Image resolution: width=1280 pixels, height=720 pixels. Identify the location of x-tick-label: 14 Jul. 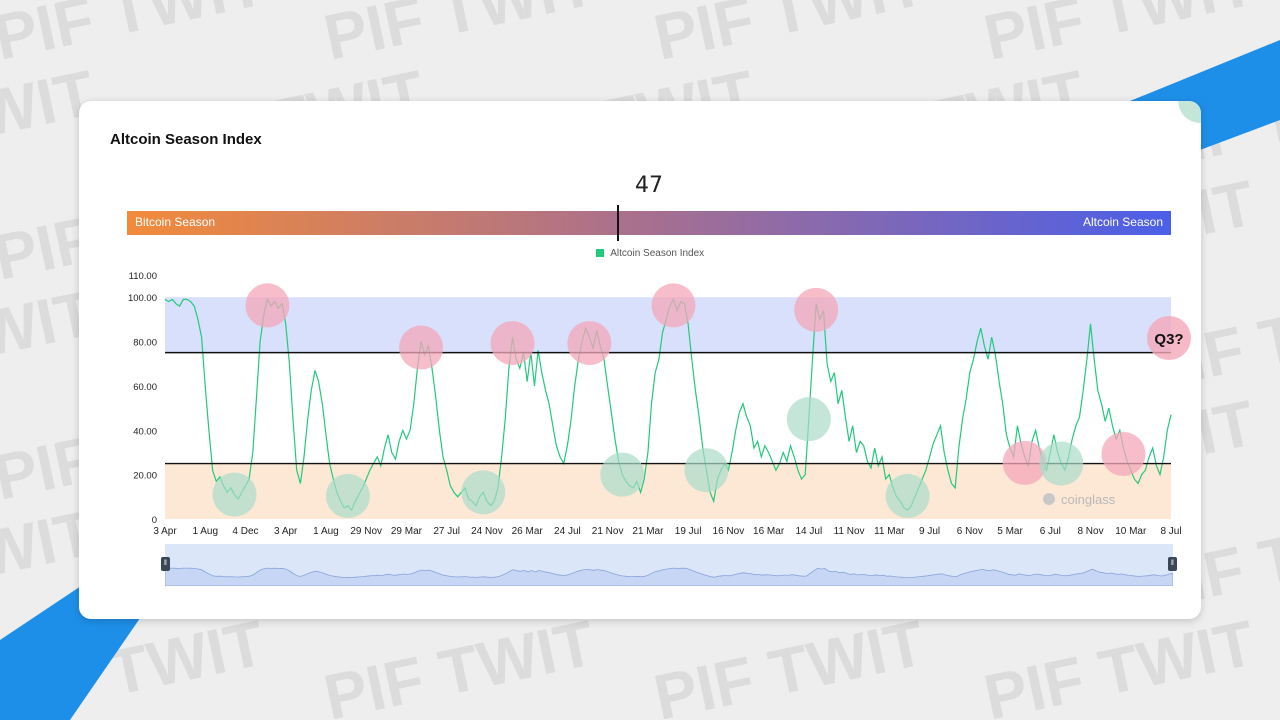
(808, 531).